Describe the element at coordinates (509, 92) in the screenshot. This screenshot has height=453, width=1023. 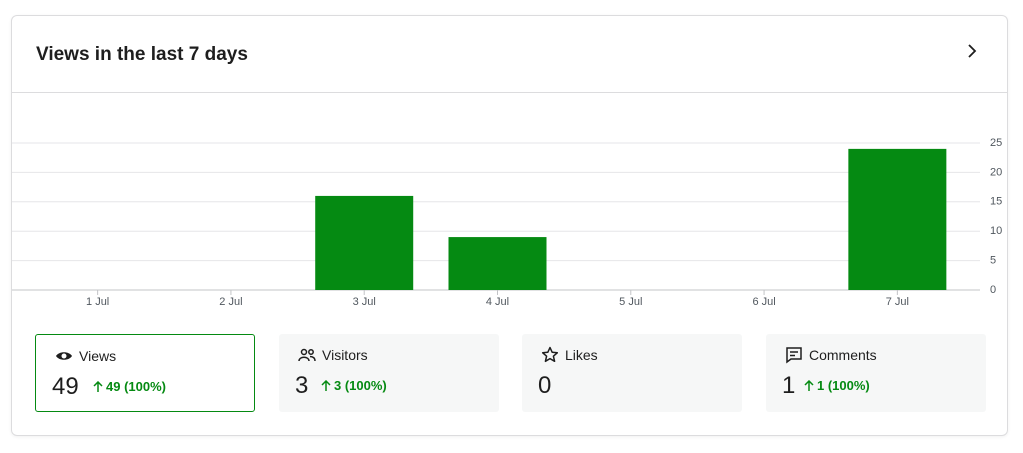
I see `divider` at that location.